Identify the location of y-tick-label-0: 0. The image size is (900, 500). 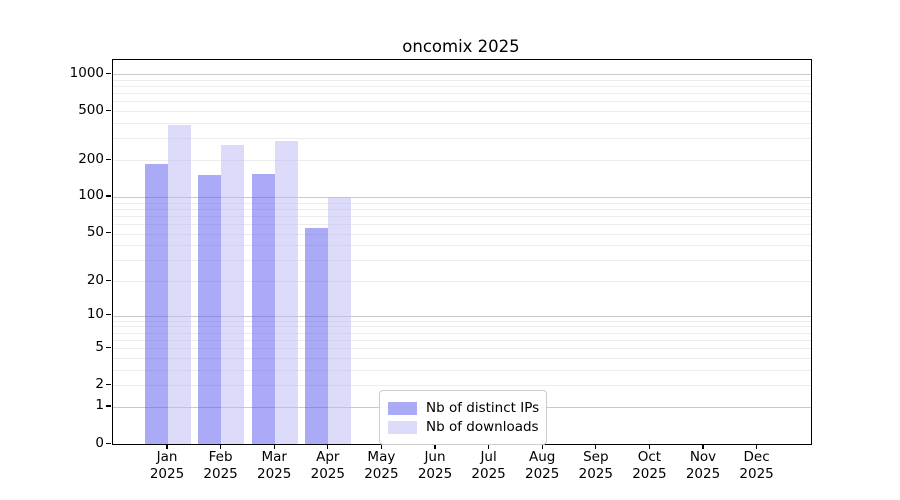
(99, 442).